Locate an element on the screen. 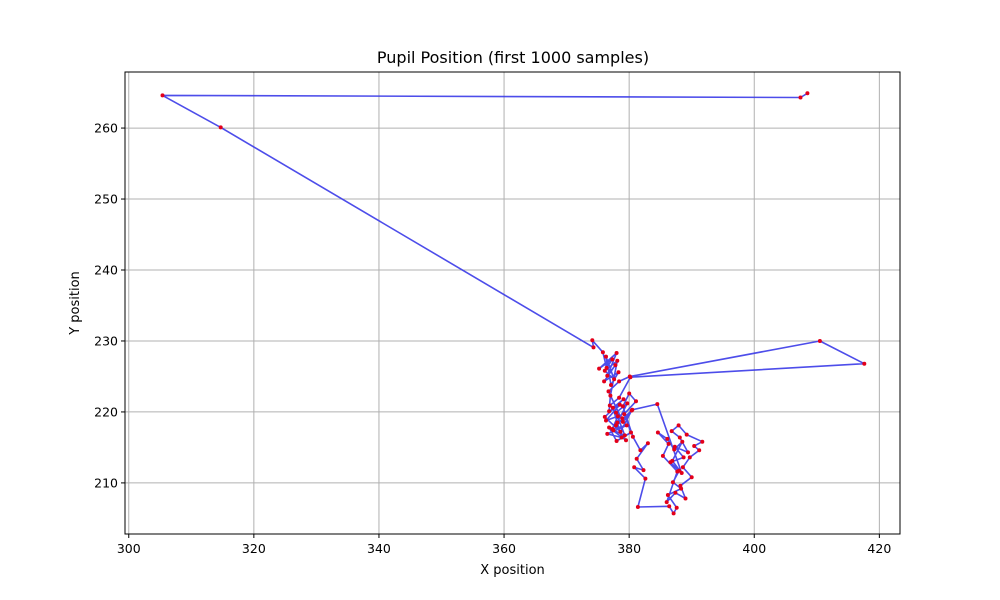 Image resolution: width=1000 pixels, height=600 pixels. x-tick-label: 380 is located at coordinates (629, 548).